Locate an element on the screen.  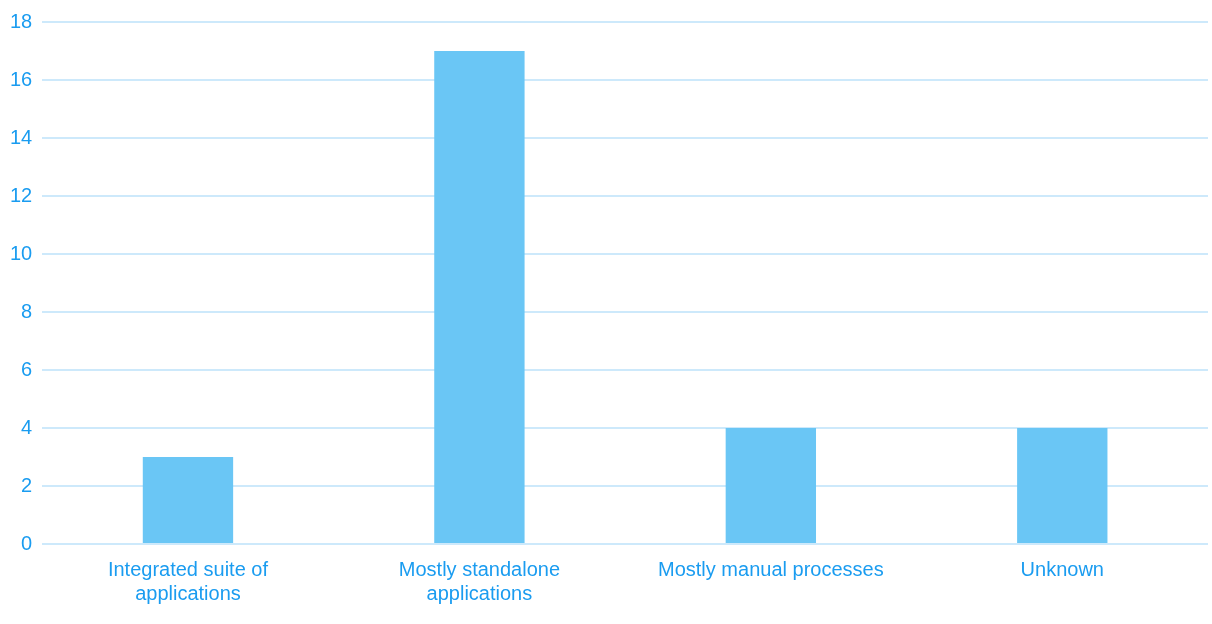
y-tick-label: 6 is located at coordinates (27, 368).